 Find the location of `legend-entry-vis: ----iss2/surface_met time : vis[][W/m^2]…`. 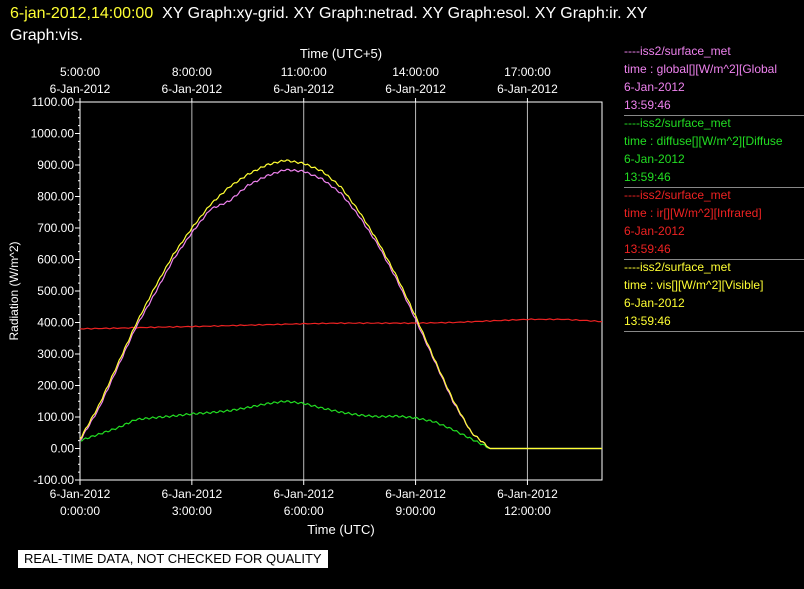

legend-entry-vis: ----iss2/surface_met time : vis[][W/m^2]… is located at coordinates (714, 294).